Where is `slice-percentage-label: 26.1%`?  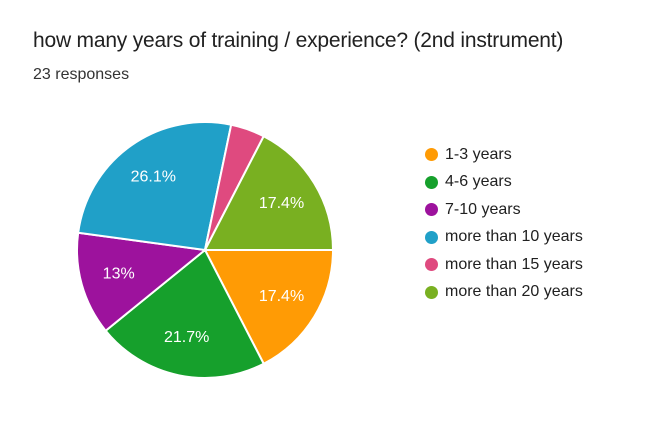 slice-percentage-label: 26.1% is located at coordinates (153, 176).